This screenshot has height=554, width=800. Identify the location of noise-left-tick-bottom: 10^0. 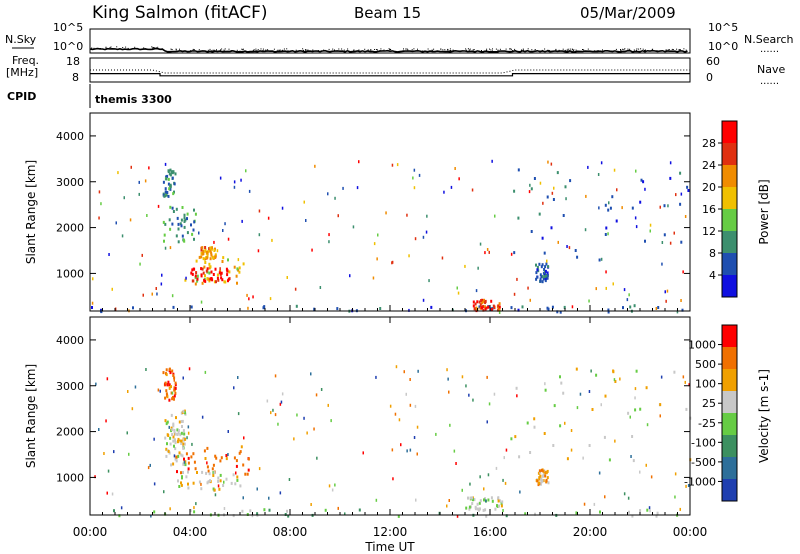
(68, 46).